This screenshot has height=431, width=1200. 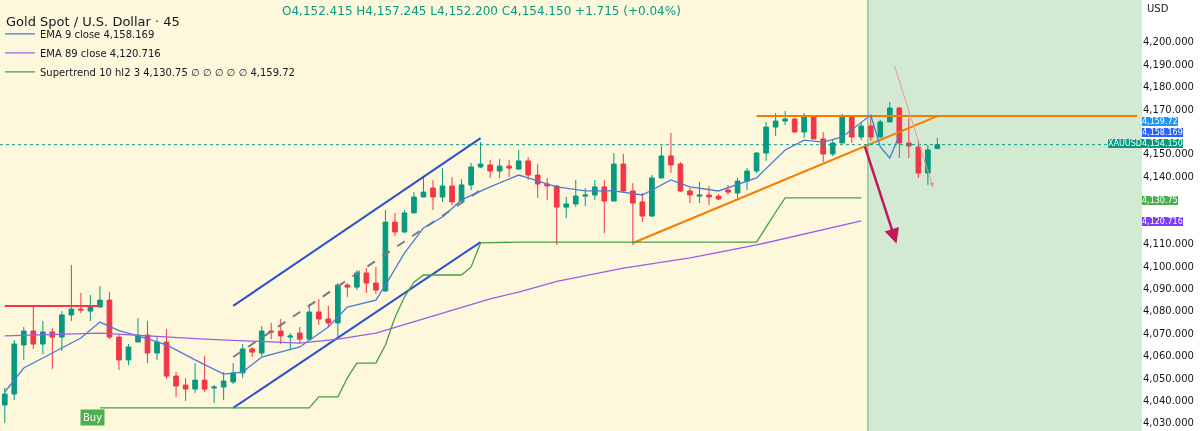 What do you see at coordinates (1168, 378) in the screenshot?
I see `y-tick-label: 4,050.000` at bounding box center [1168, 378].